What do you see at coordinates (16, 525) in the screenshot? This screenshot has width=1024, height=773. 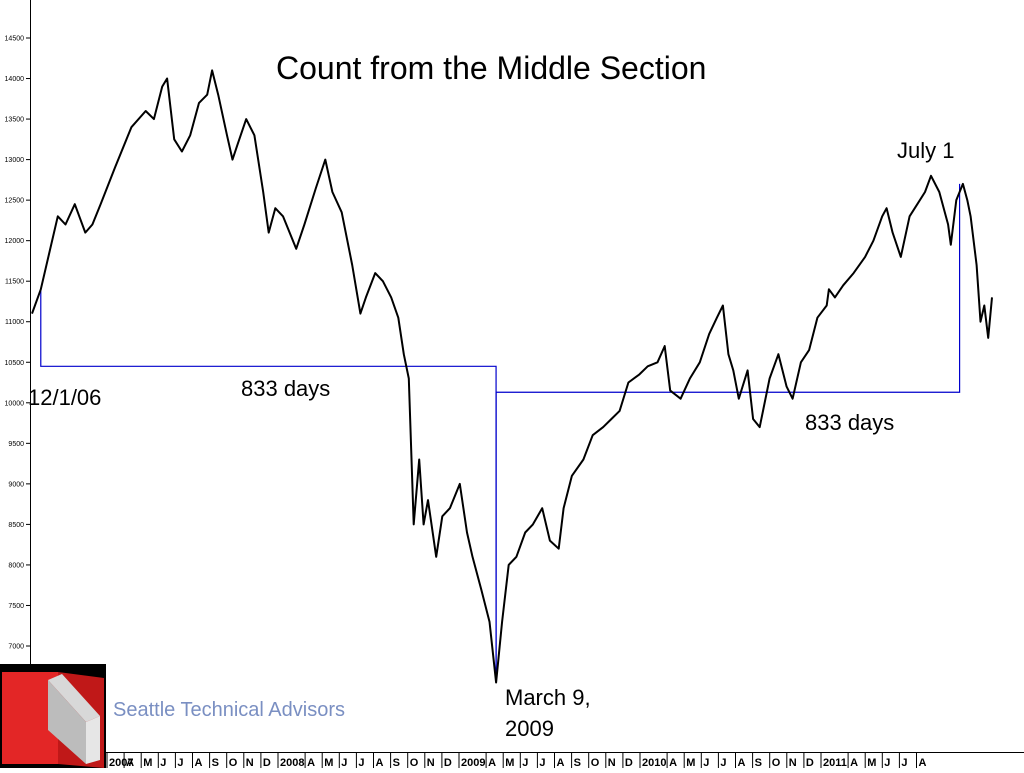 I see `y-tick-label: 8500` at bounding box center [16, 525].